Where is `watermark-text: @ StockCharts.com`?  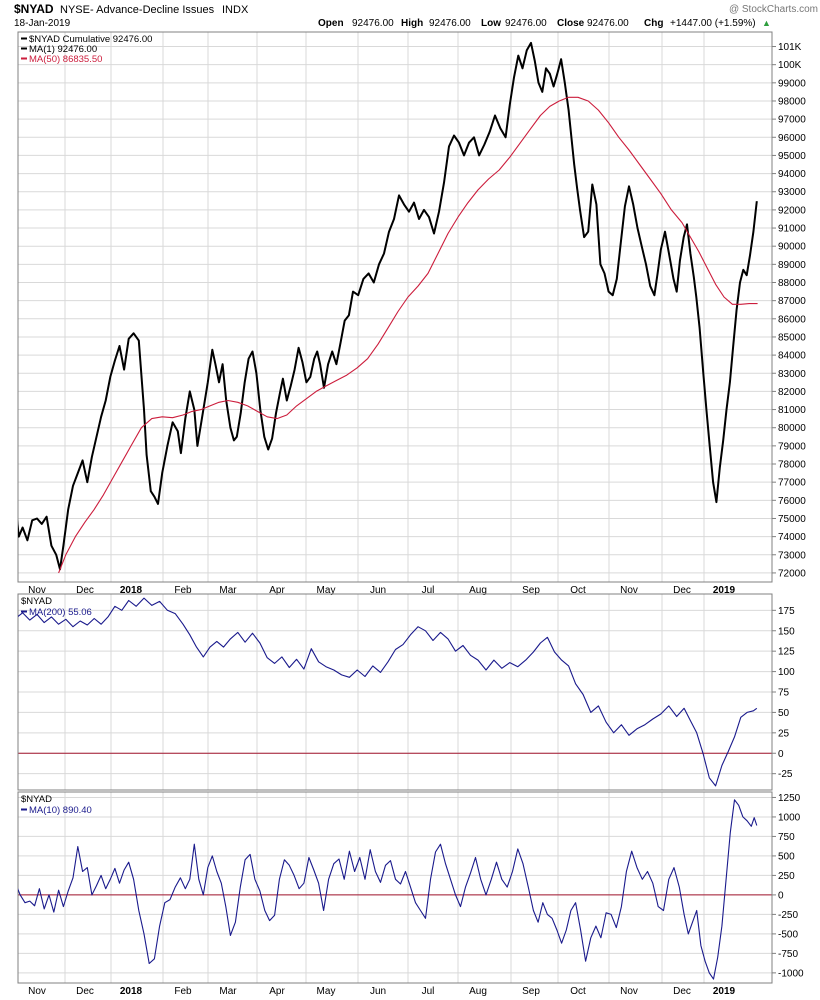
watermark-text: @ StockCharts.com is located at coordinates (773, 9).